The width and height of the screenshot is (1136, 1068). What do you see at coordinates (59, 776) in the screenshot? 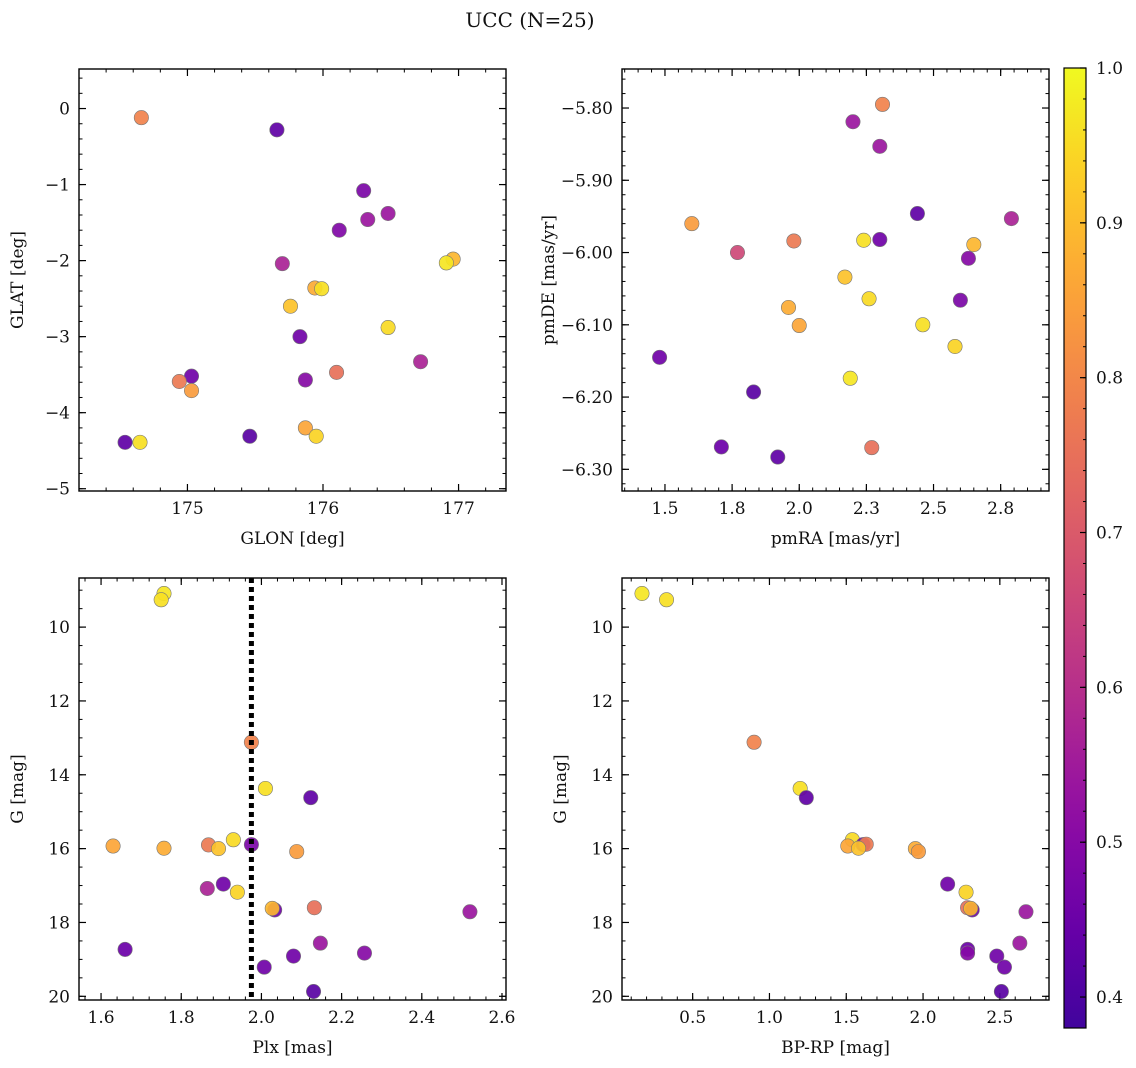
I see `y-tick-label: 14` at bounding box center [59, 776].